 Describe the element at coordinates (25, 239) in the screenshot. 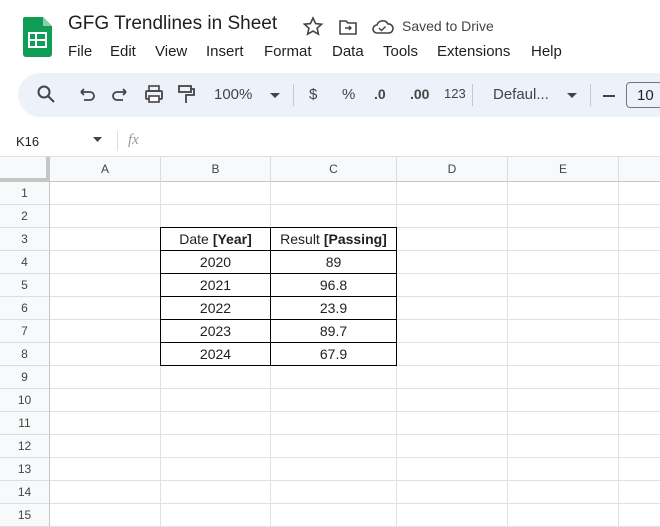

I see `row-header: 3` at that location.